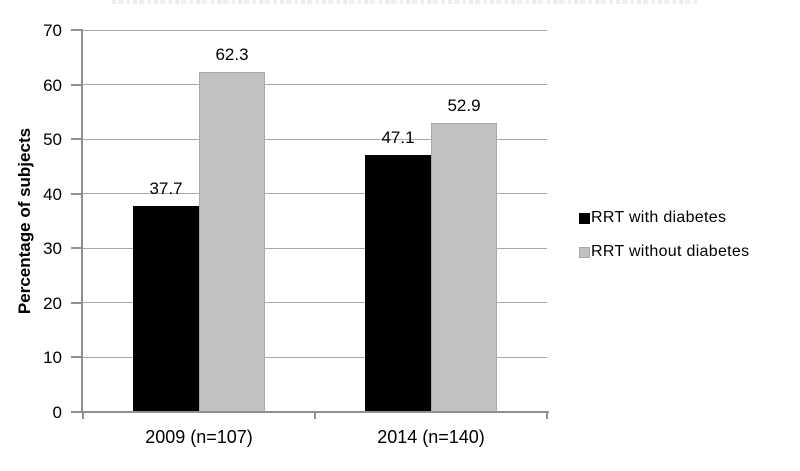 The width and height of the screenshot is (800, 471). I want to click on cropped-title-fragment, so click(406, 2).